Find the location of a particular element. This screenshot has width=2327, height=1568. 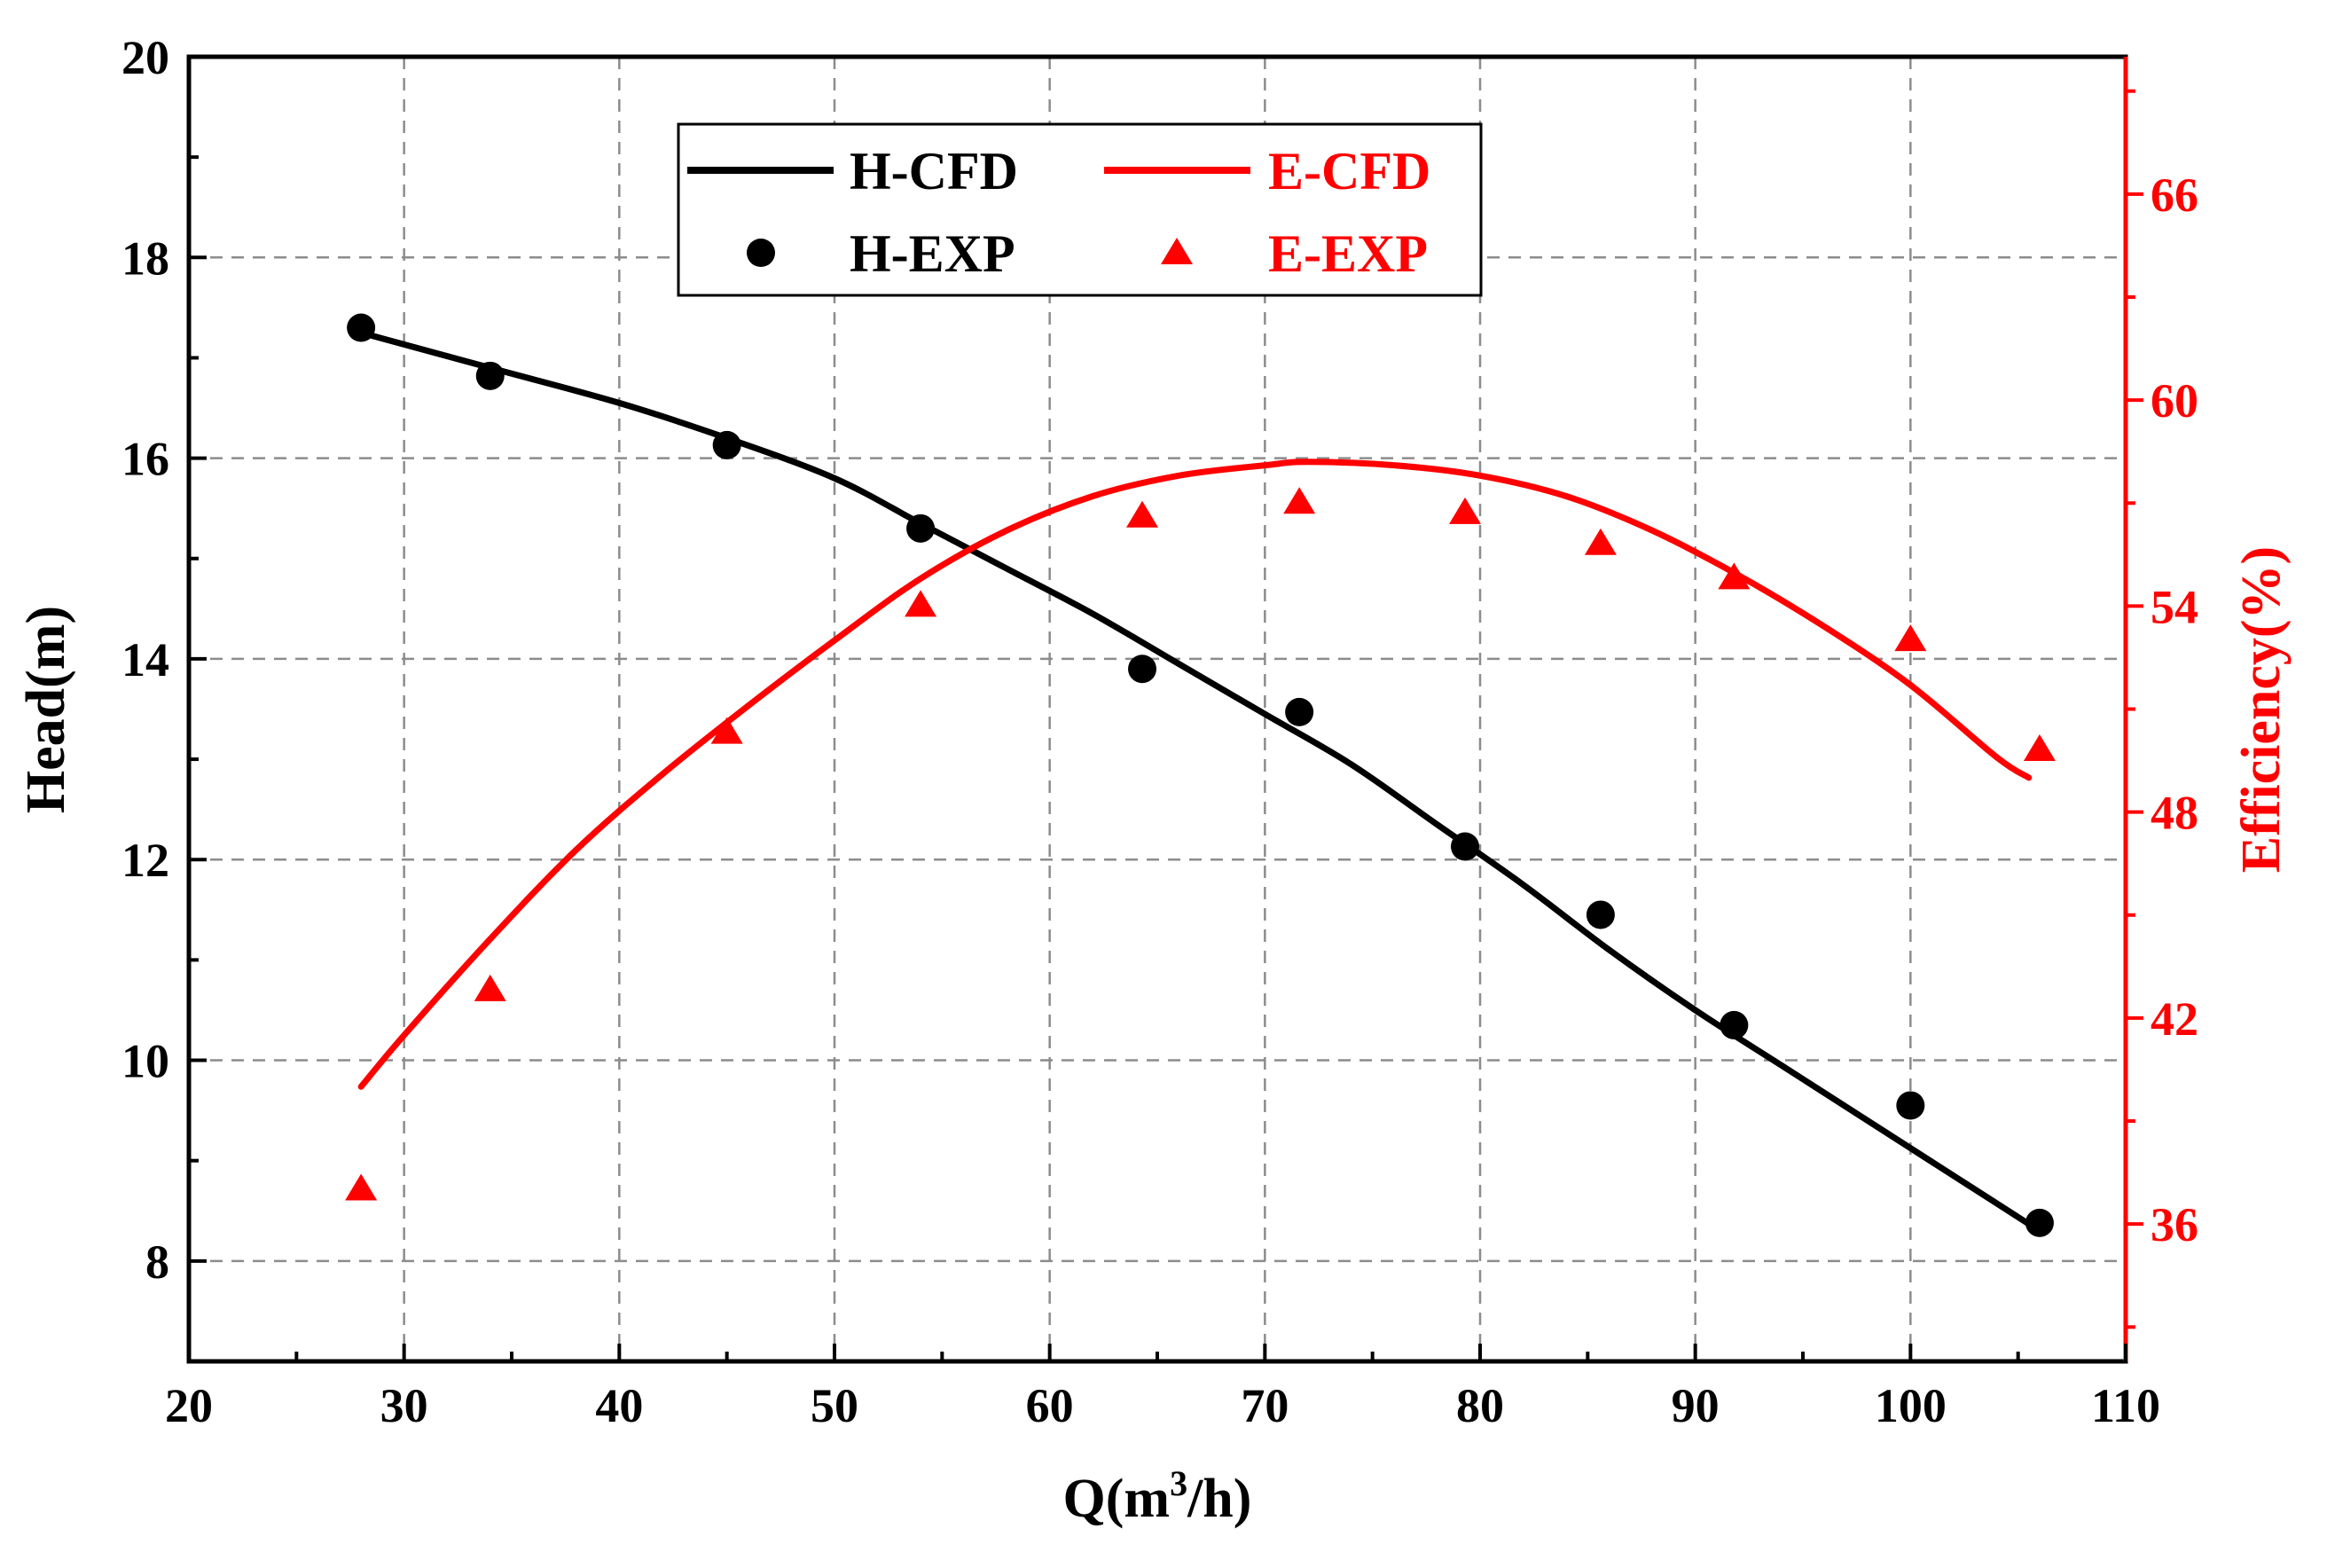

x-tick-label-90: 90 is located at coordinates (1696, 1405).